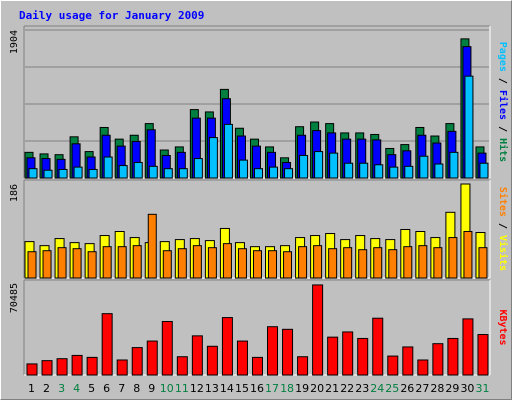 This screenshot has width=512, height=400. I want to click on x-tick-label-day-30: 30, so click(467, 388).